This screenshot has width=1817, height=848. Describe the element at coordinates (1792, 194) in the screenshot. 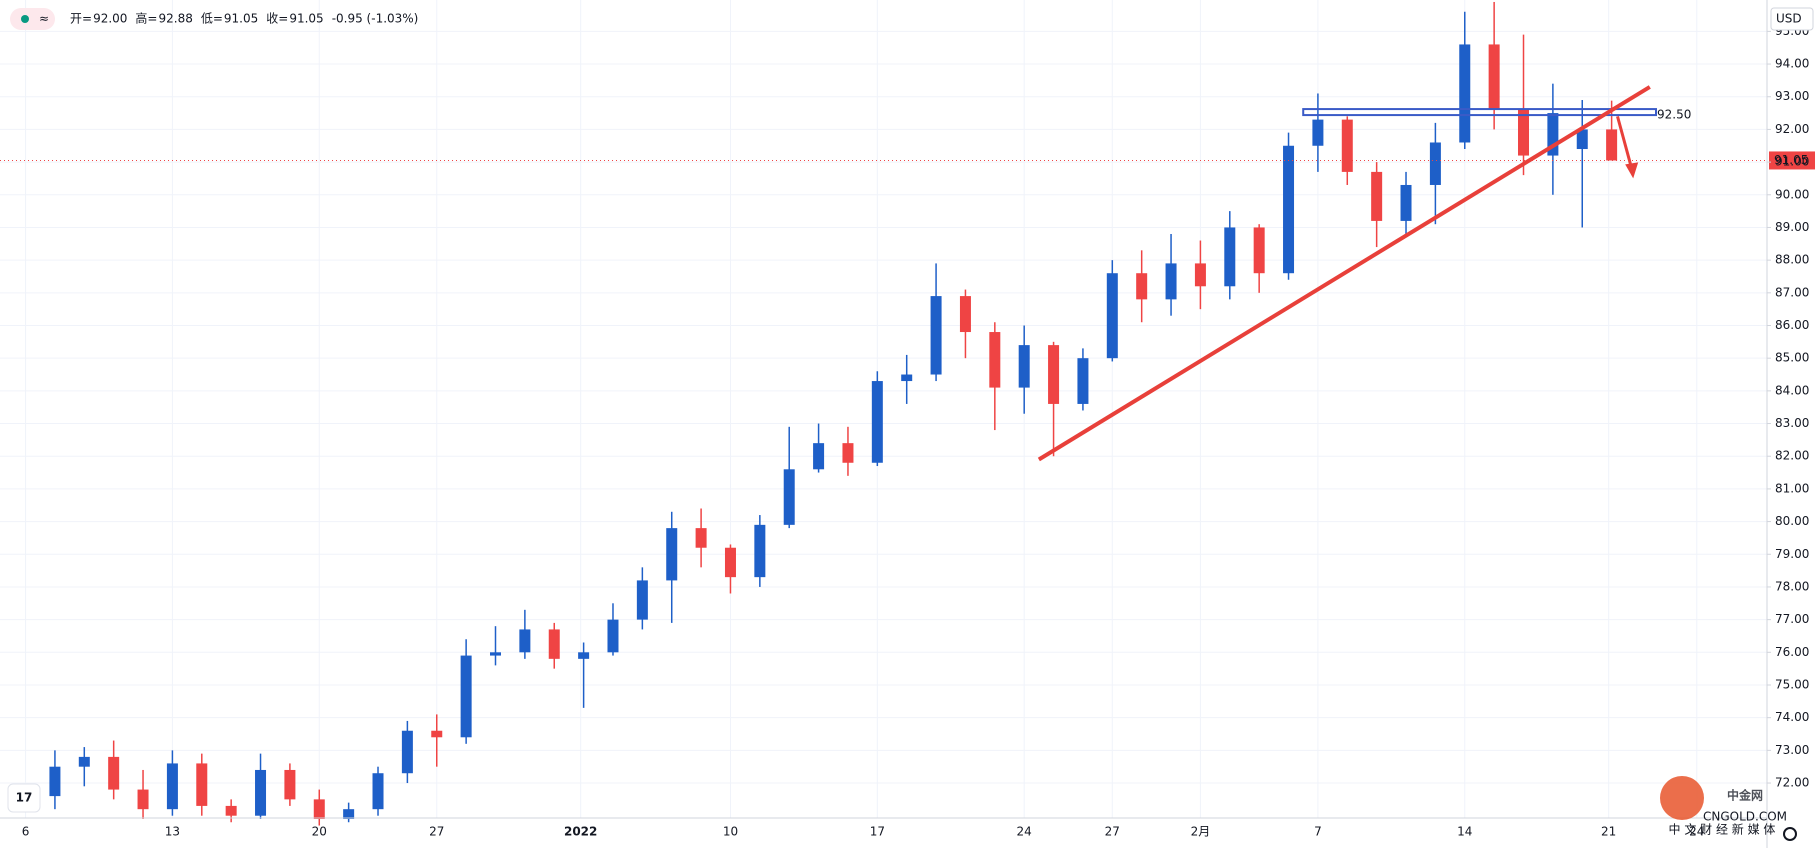

I see `y-tick-label: 90.00` at that location.